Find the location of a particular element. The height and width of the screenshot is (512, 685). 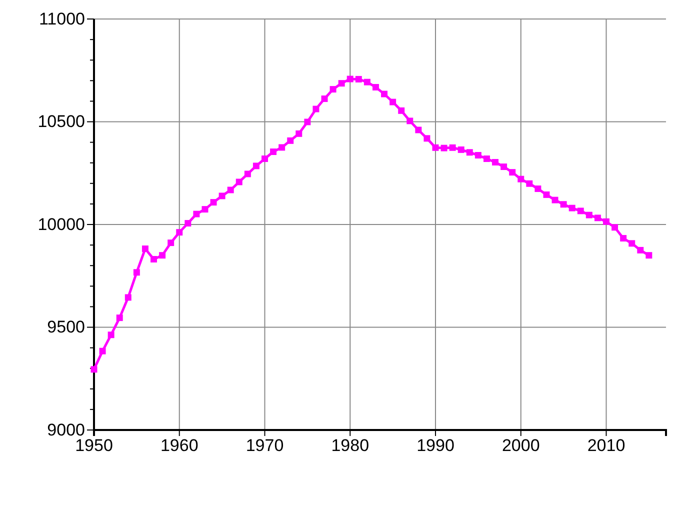

y-tick-label: 9500 is located at coordinates (66, 327).